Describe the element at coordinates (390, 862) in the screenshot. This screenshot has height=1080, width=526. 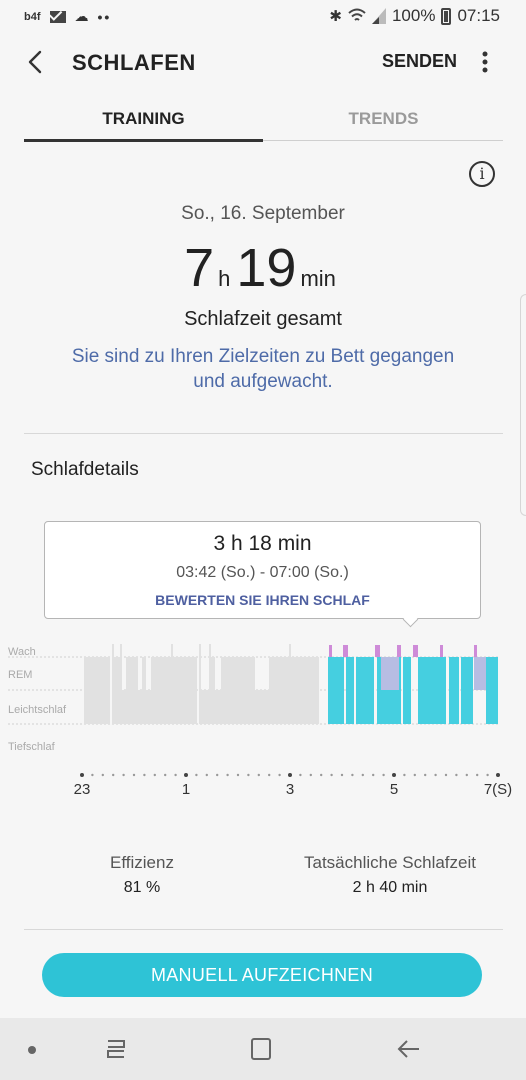
I see `actual-sleep-label: Tatsächliche Schlafzeit` at that location.